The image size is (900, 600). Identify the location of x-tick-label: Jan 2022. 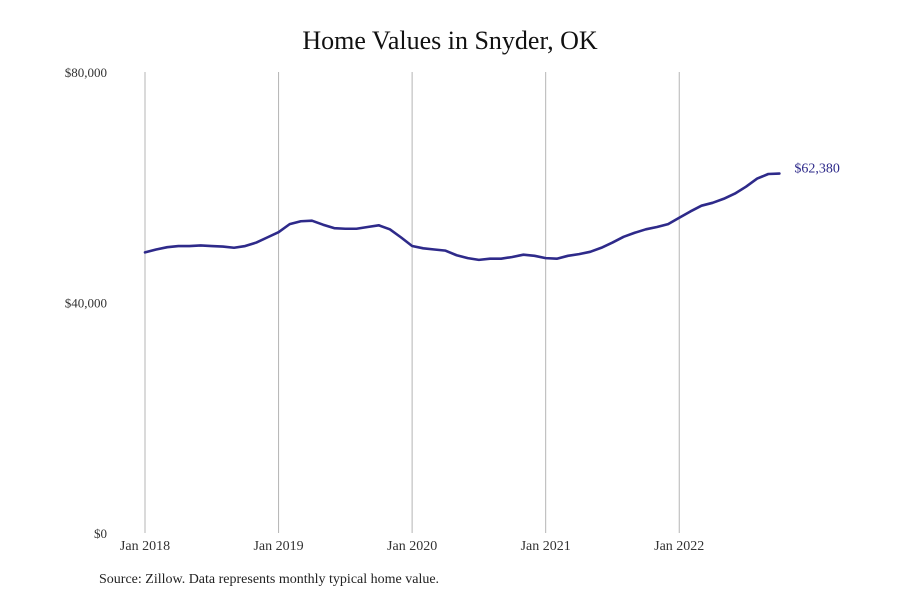
(679, 546).